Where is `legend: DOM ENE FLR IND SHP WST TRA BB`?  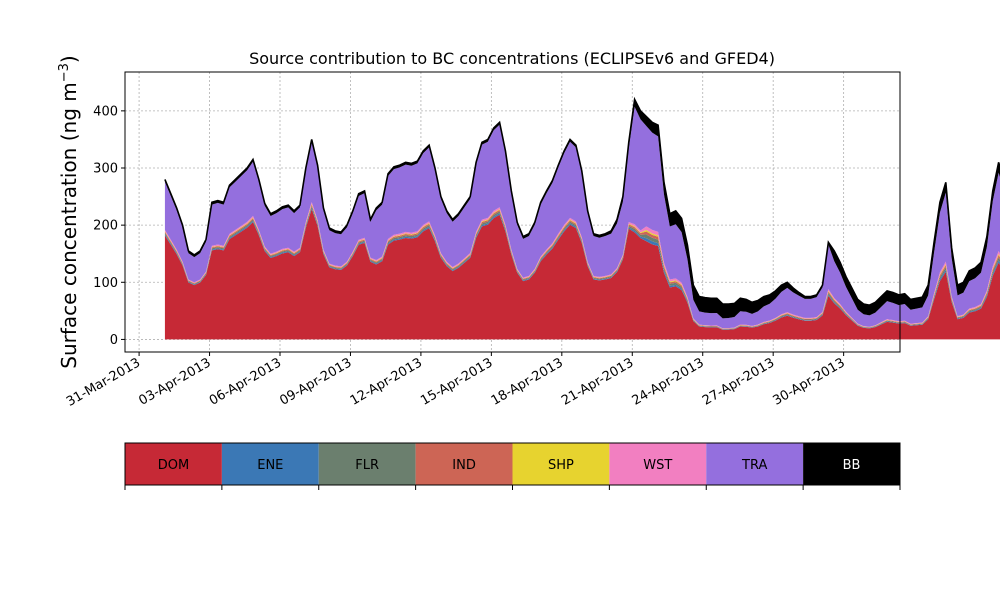
legend: DOM ENE FLR IND SHP WST TRA BB is located at coordinates (512, 466).